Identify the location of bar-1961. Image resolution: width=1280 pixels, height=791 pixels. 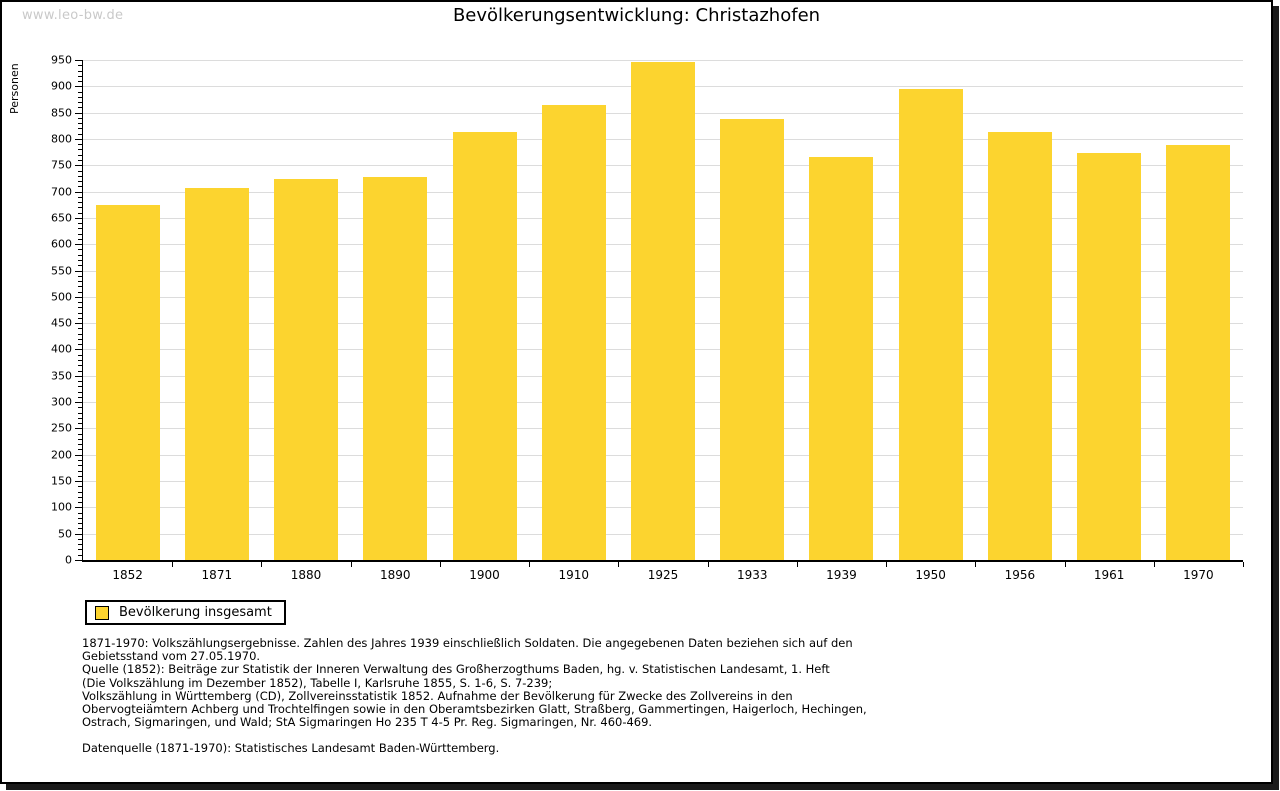
(1109, 356).